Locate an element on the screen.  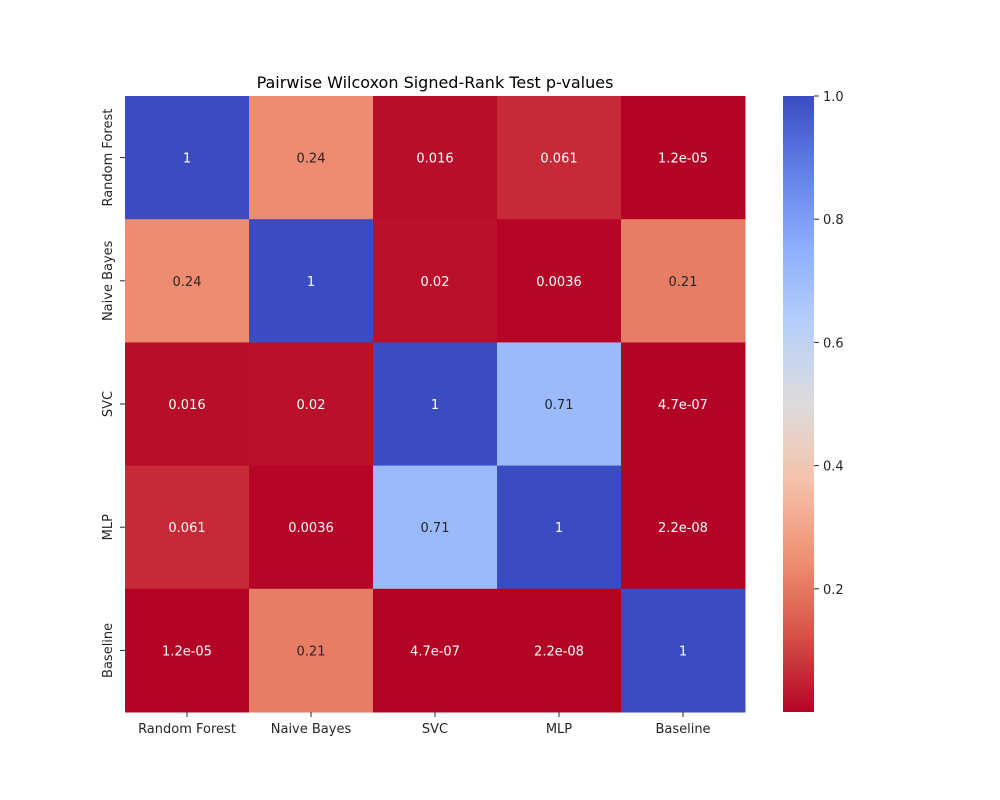
x-tick-label: Random Forest is located at coordinates (187, 729).